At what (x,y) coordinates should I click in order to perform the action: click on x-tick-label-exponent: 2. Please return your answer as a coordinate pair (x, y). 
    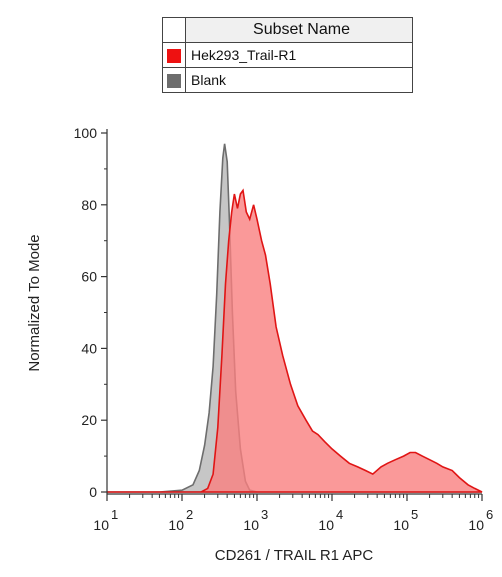
    Looking at the image, I should click on (189, 514).